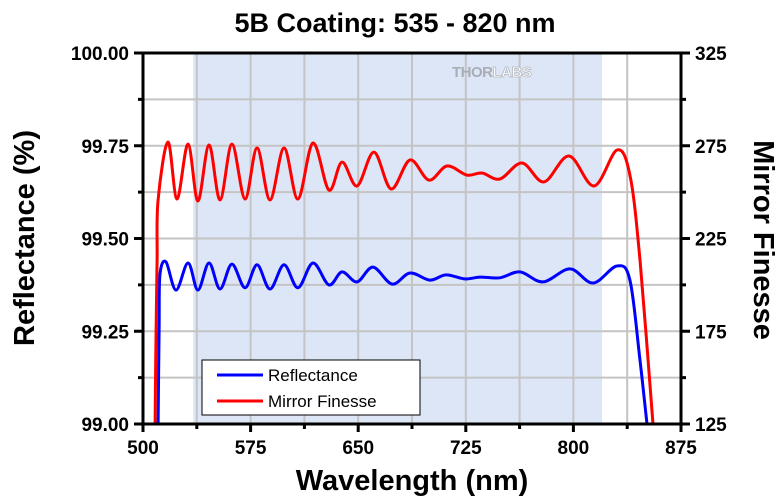 Image resolution: width=780 pixels, height=502 pixels. What do you see at coordinates (143, 448) in the screenshot?
I see `x-tick-label: 500` at bounding box center [143, 448].